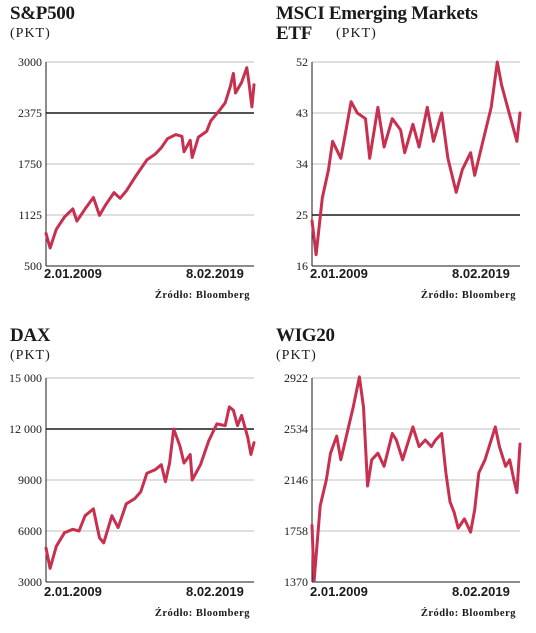 This screenshot has height=633, width=536. What do you see at coordinates (296, 531) in the screenshot?
I see `y-tick-label: 1758` at bounding box center [296, 531].